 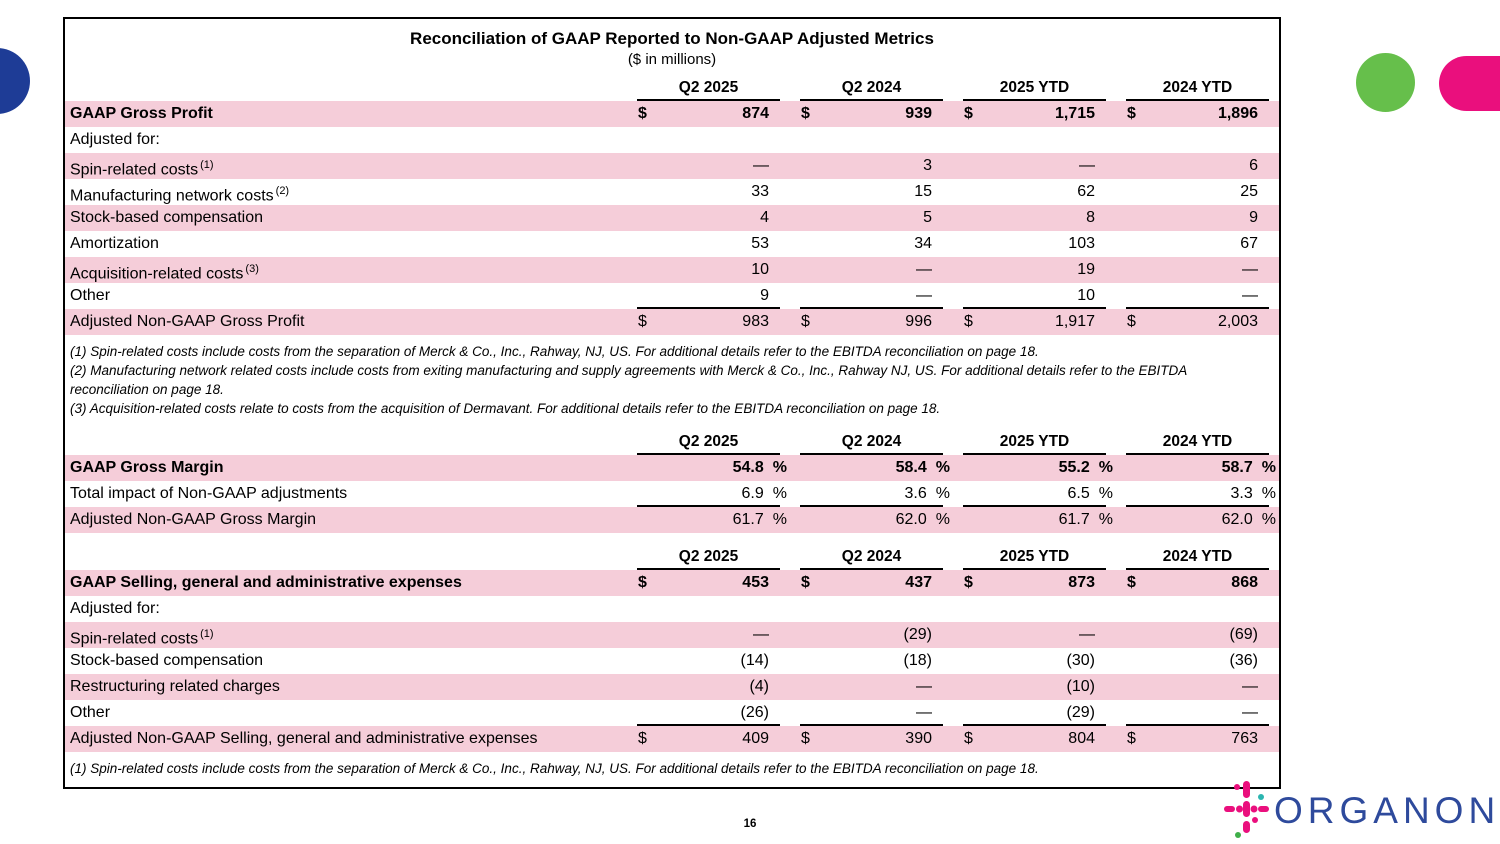 I want to click on cell-value: 804, so click(x=1081, y=738).